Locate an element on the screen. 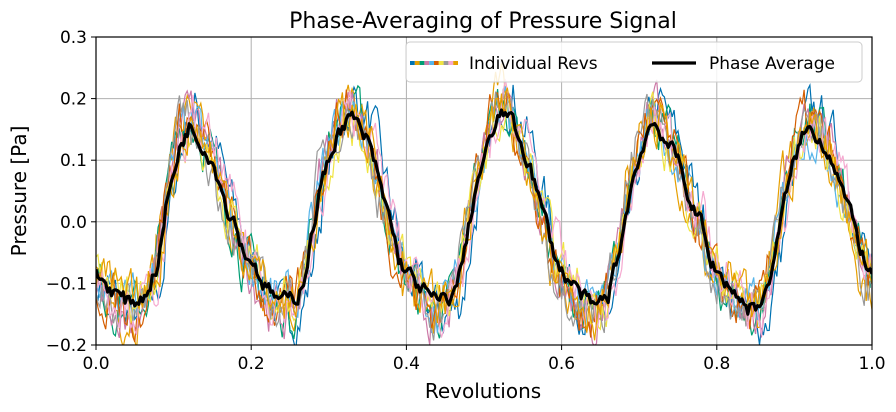 Image resolution: width=896 pixels, height=412 pixels. legend: Individual Revs Phase Average is located at coordinates (634, 62).